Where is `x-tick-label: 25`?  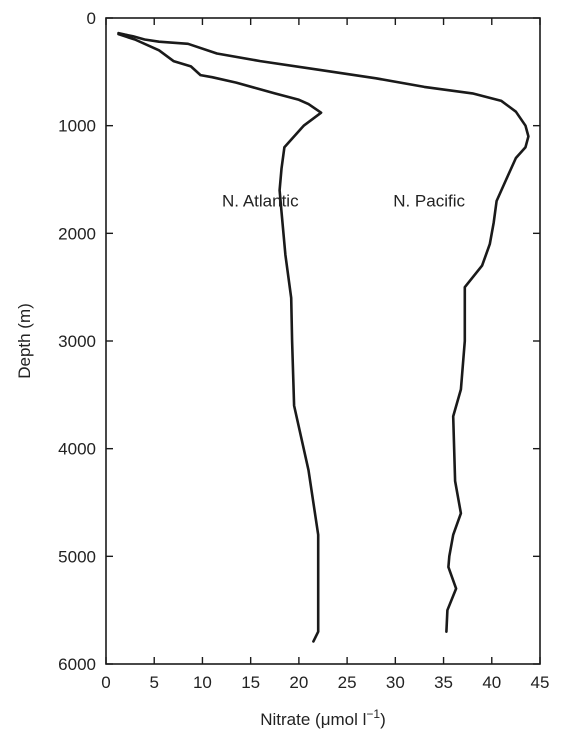
x-tick-label: 25 is located at coordinates (347, 682).